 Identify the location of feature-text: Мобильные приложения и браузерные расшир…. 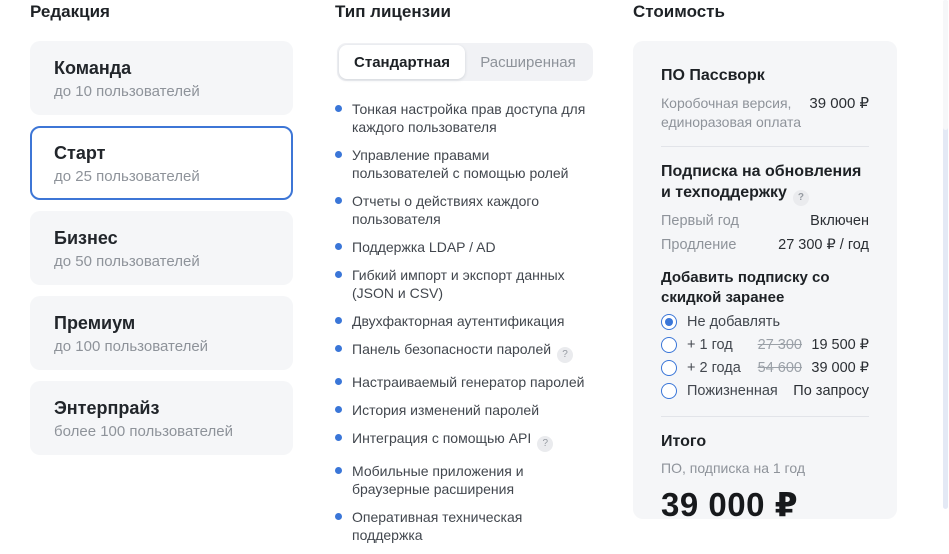
(438, 480).